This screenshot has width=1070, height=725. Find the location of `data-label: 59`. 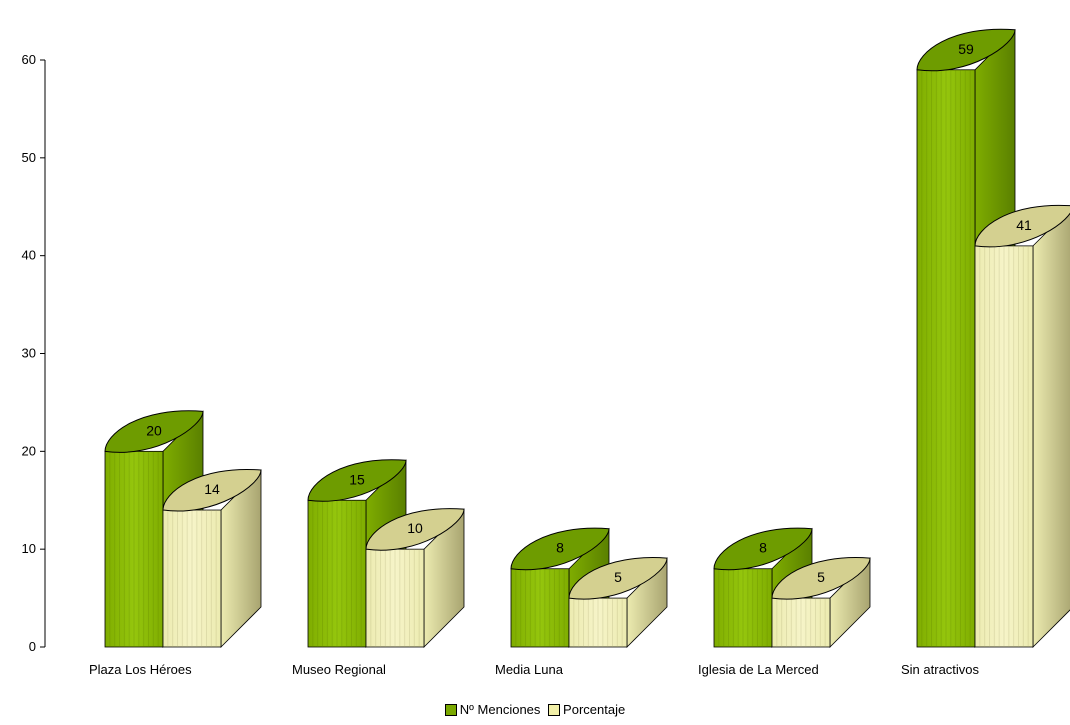

data-label: 59 is located at coordinates (966, 49).